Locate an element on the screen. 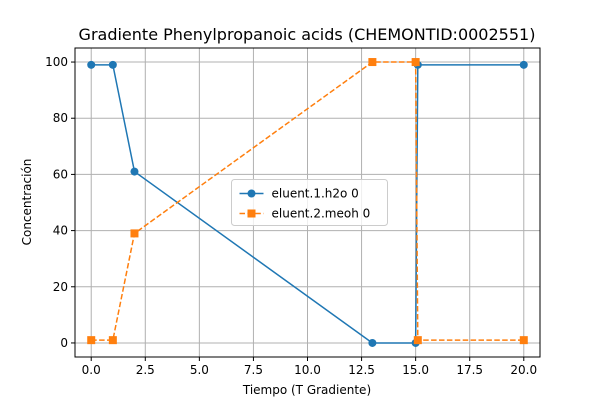 Image resolution: width=600 pixels, height=400 pixels. x-tick-label: 17.5 is located at coordinates (469, 370).